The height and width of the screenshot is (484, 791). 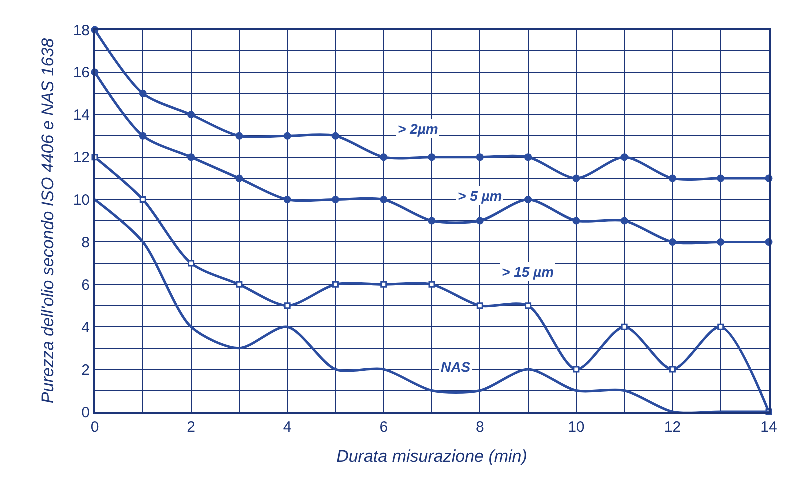 What do you see at coordinates (432, 456) in the screenshot?
I see `x-axis-title: Durata misurazione (min)` at bounding box center [432, 456].